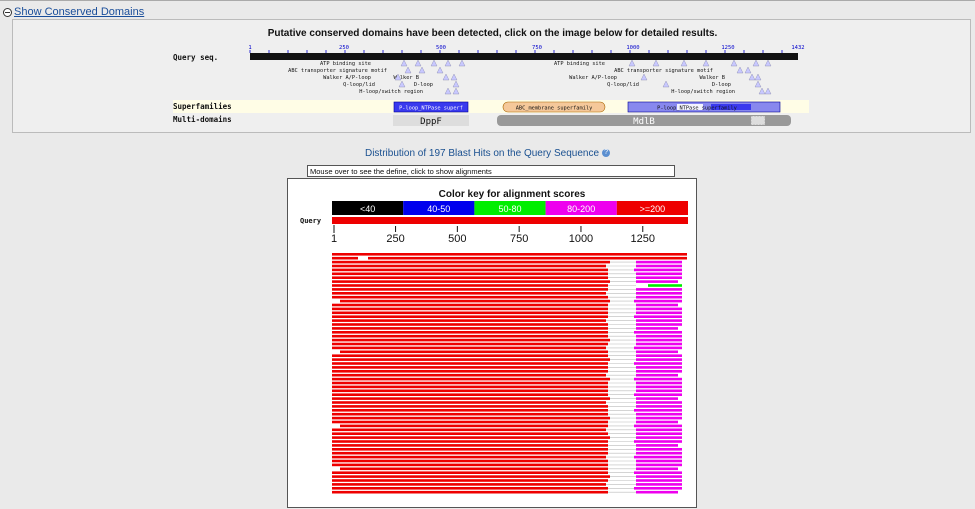  I want to click on color-key-label: <40, so click(367, 209).